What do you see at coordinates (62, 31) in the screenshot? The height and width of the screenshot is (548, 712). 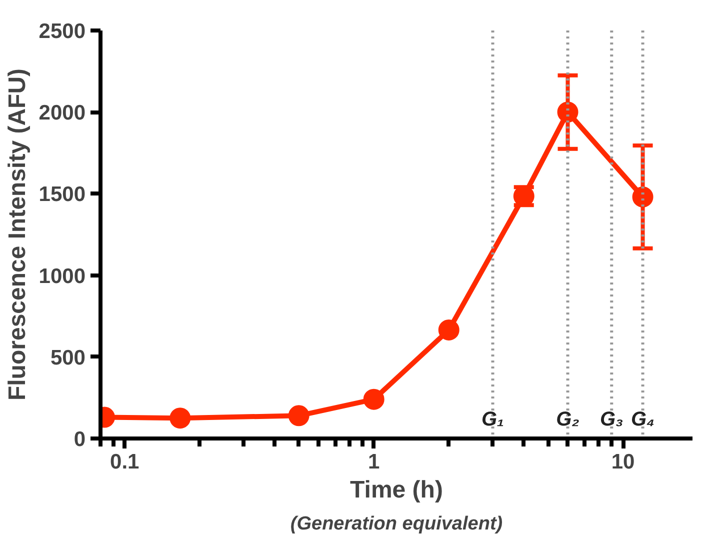 I see `y-tick-label: 2500` at bounding box center [62, 31].